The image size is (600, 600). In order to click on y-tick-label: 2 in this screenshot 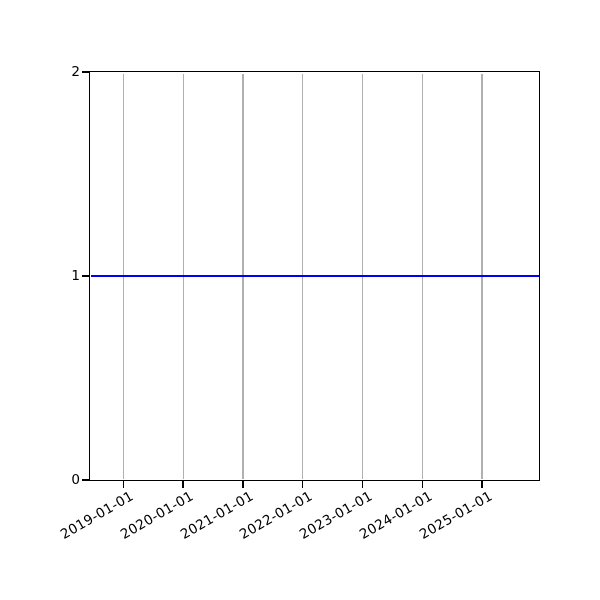, I will do `click(75, 71)`.